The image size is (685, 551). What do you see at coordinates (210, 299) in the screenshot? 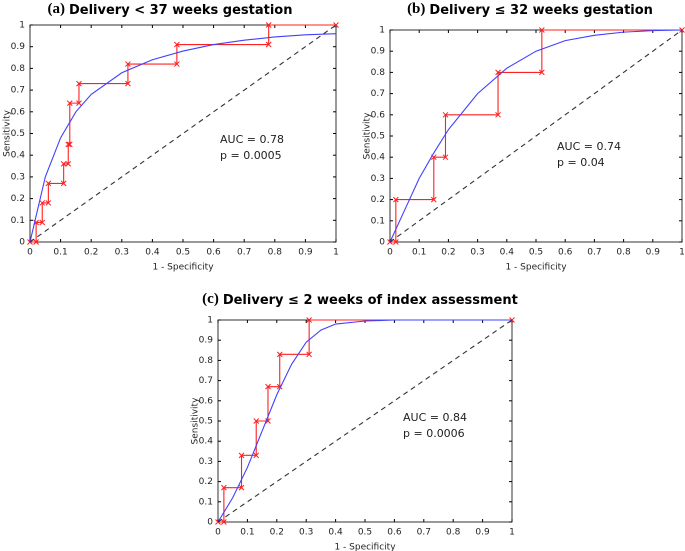
I see `panel-label: (c)` at bounding box center [210, 299].